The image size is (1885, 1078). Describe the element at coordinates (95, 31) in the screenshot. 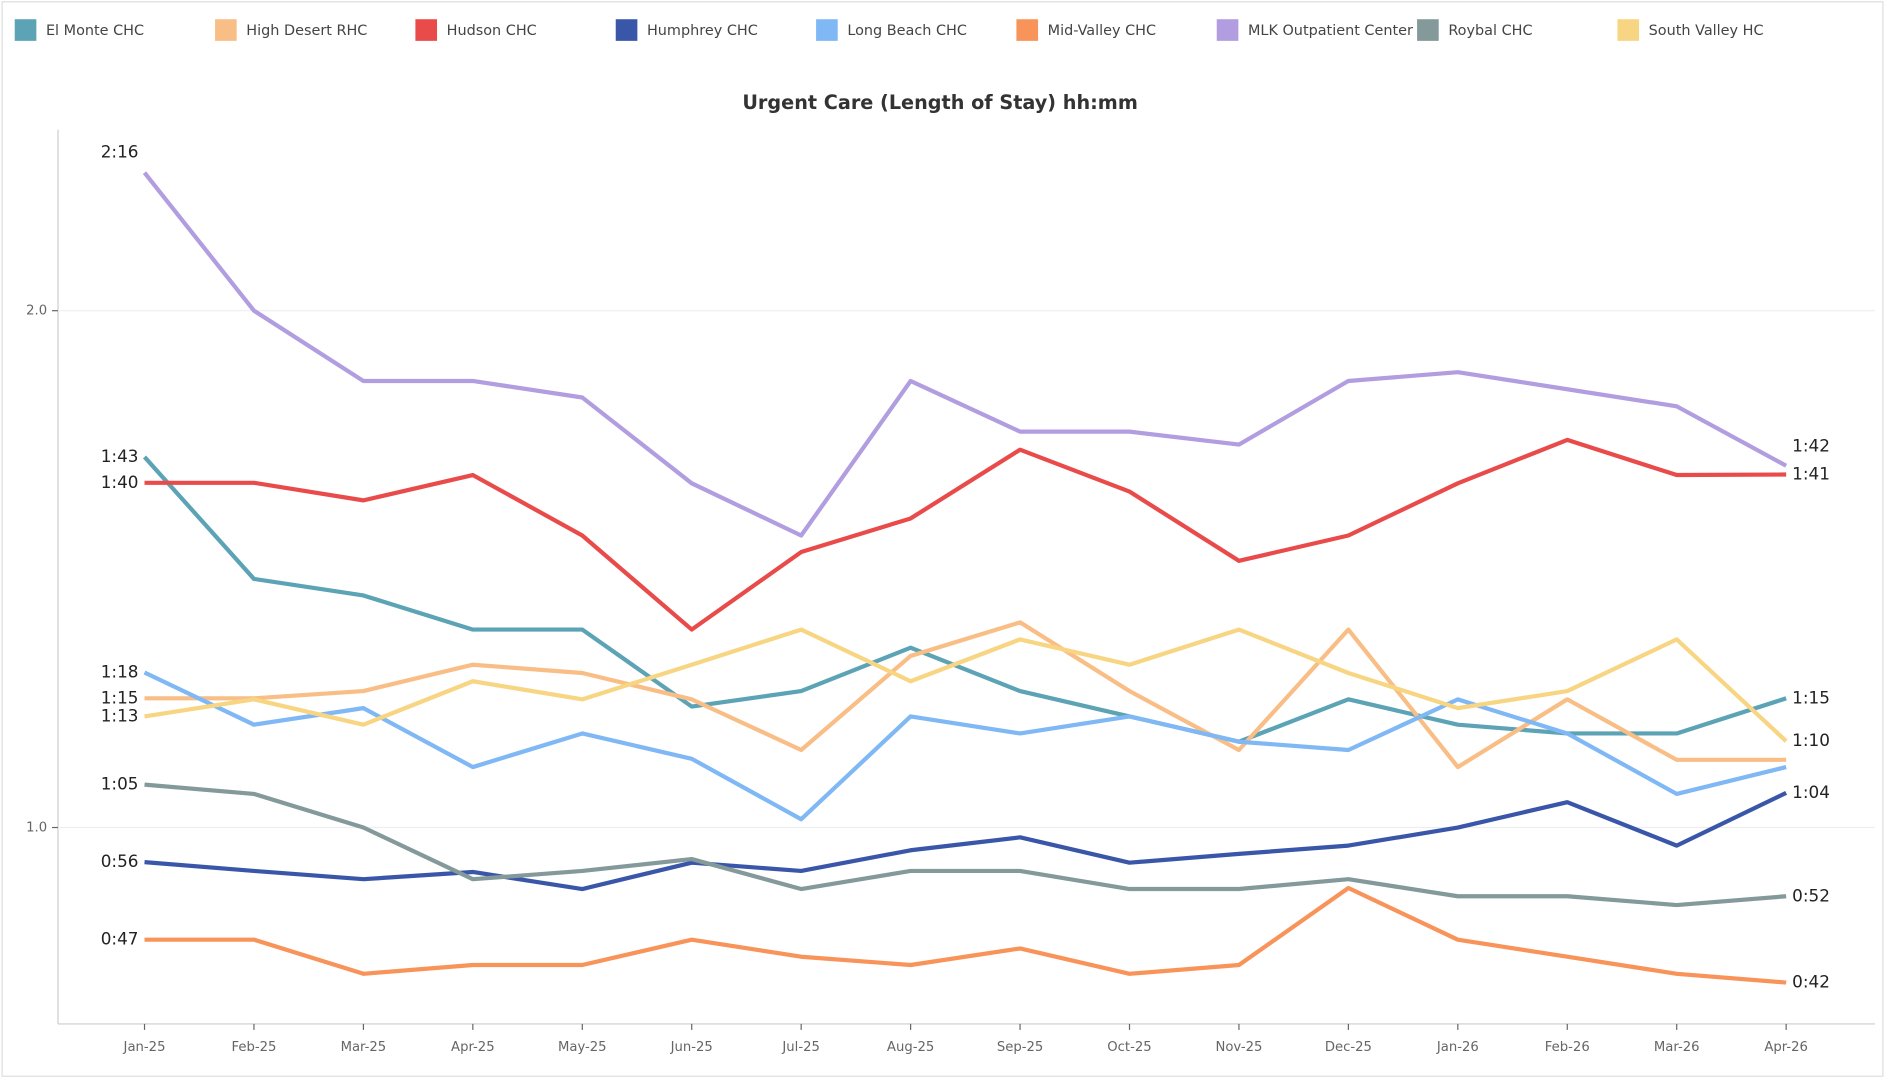

I see `legend-label: El Monte CHC` at that location.